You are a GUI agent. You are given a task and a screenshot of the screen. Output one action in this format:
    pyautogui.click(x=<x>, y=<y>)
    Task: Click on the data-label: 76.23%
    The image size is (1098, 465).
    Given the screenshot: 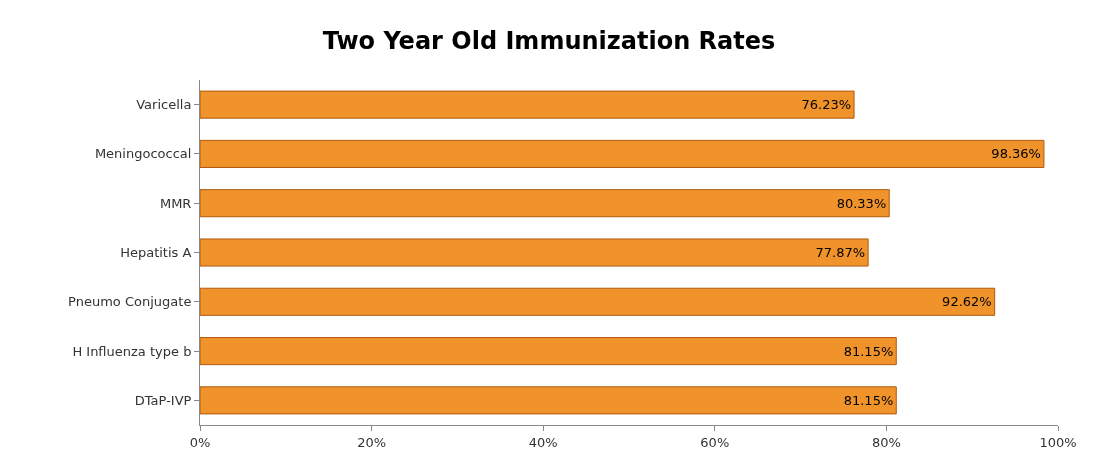 What is the action you would take?
    pyautogui.click(x=826, y=105)
    